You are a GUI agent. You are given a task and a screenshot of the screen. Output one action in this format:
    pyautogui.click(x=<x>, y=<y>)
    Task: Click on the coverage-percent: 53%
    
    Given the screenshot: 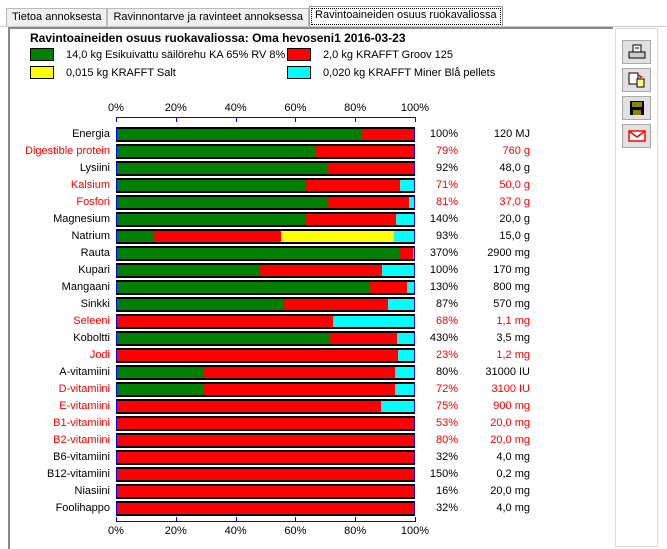 What is the action you would take?
    pyautogui.click(x=446, y=423)
    